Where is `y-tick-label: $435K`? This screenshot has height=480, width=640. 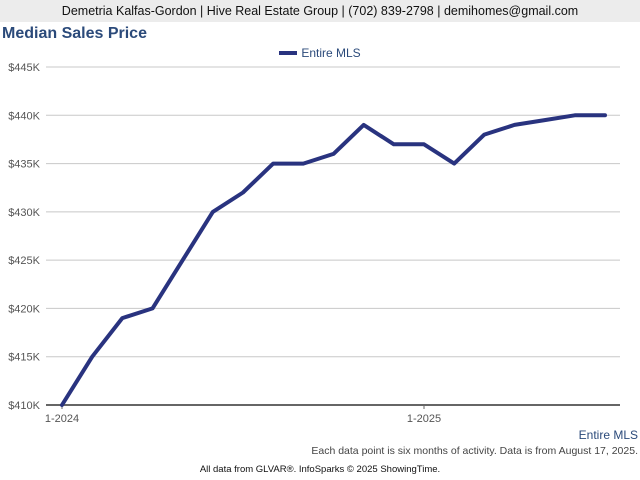 y-tick-label: $435K is located at coordinates (24, 165).